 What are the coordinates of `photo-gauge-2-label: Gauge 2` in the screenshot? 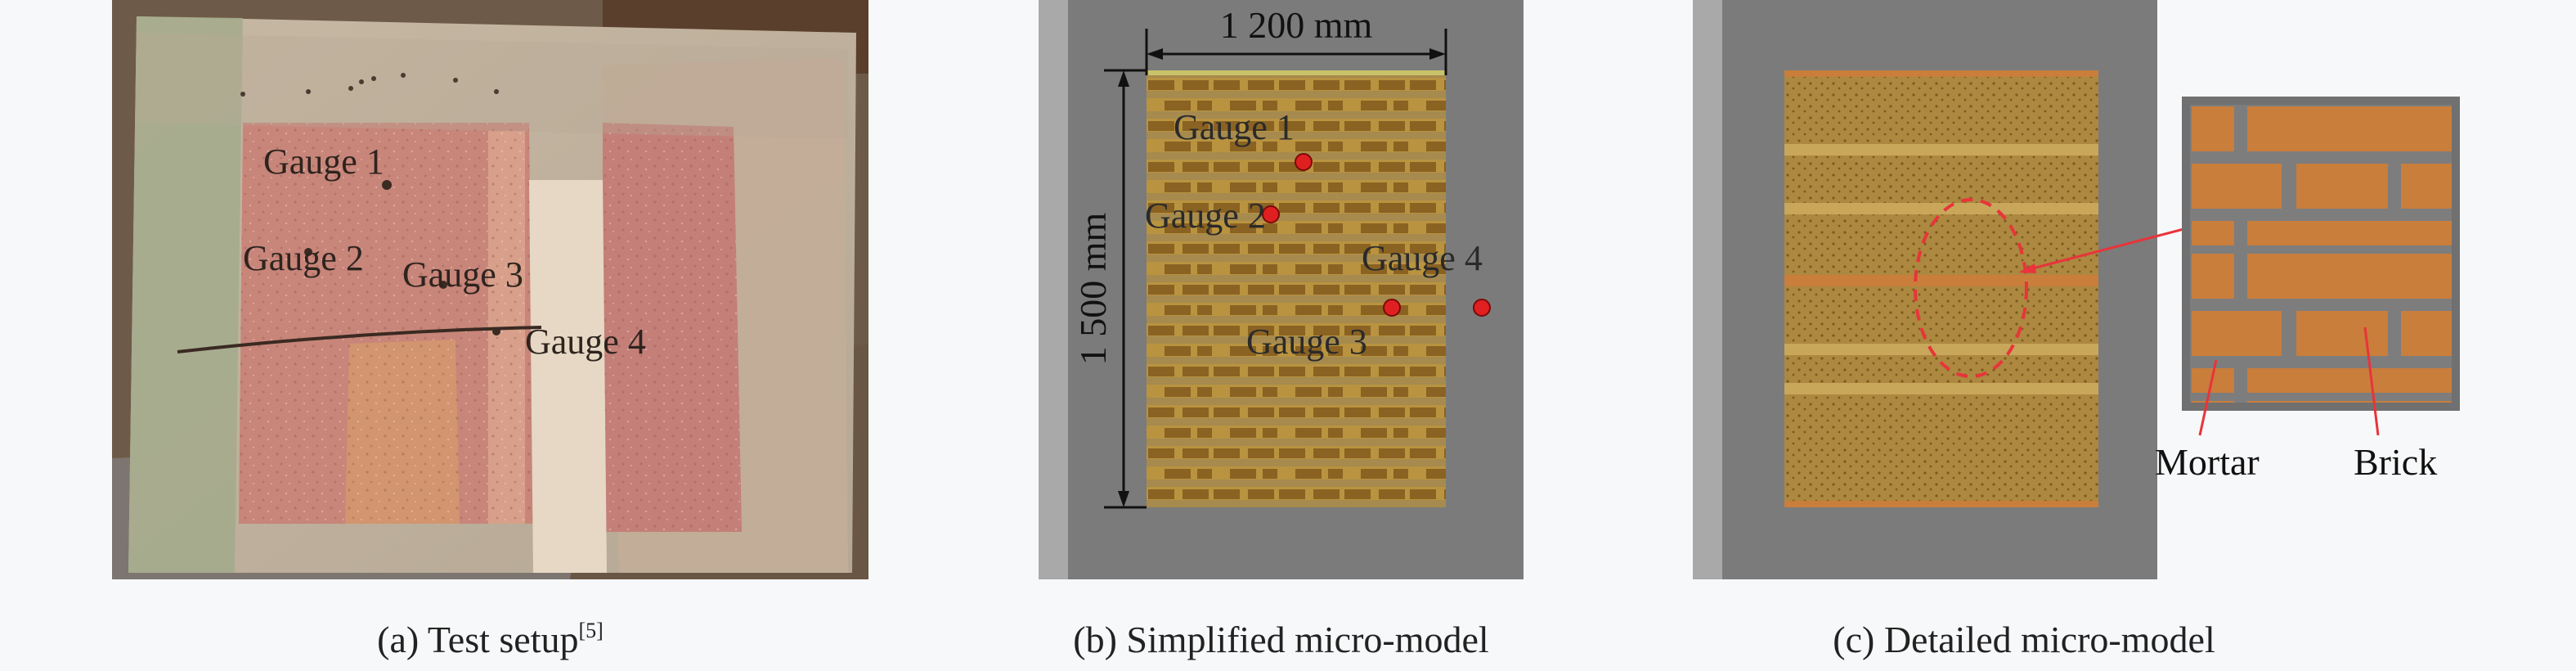 It's located at (304, 258).